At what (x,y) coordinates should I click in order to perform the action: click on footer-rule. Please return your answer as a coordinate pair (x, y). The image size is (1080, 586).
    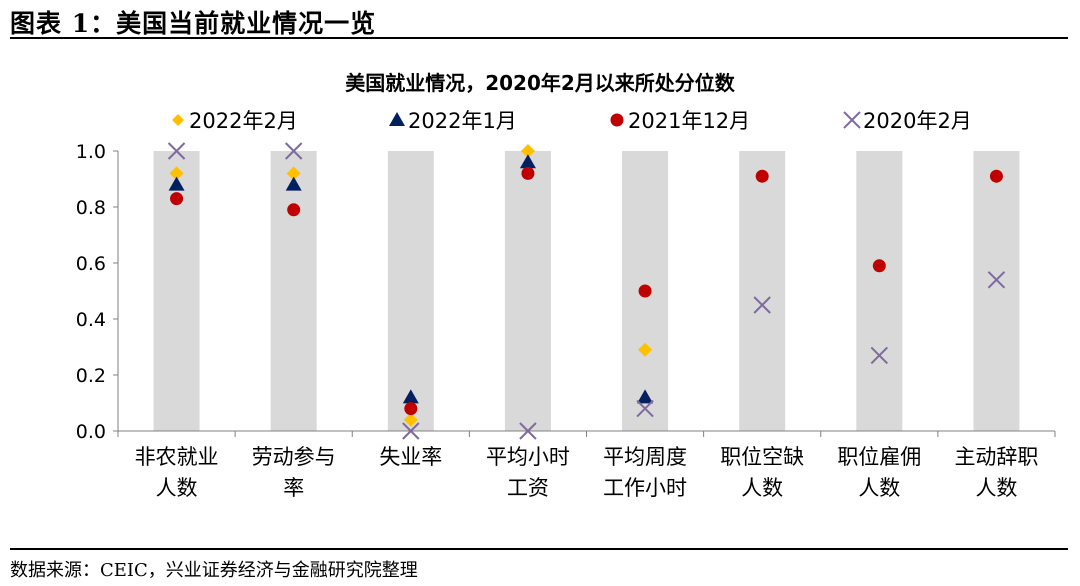
    Looking at the image, I should click on (539, 549).